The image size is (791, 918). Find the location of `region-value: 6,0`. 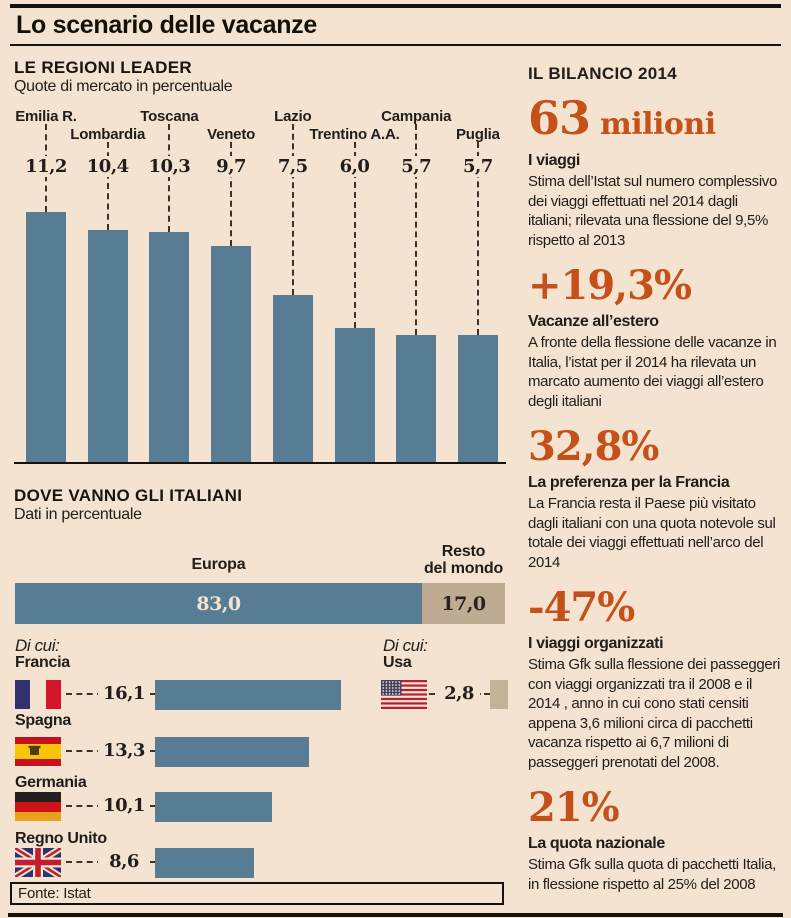

region-value: 6,0 is located at coordinates (354, 166).